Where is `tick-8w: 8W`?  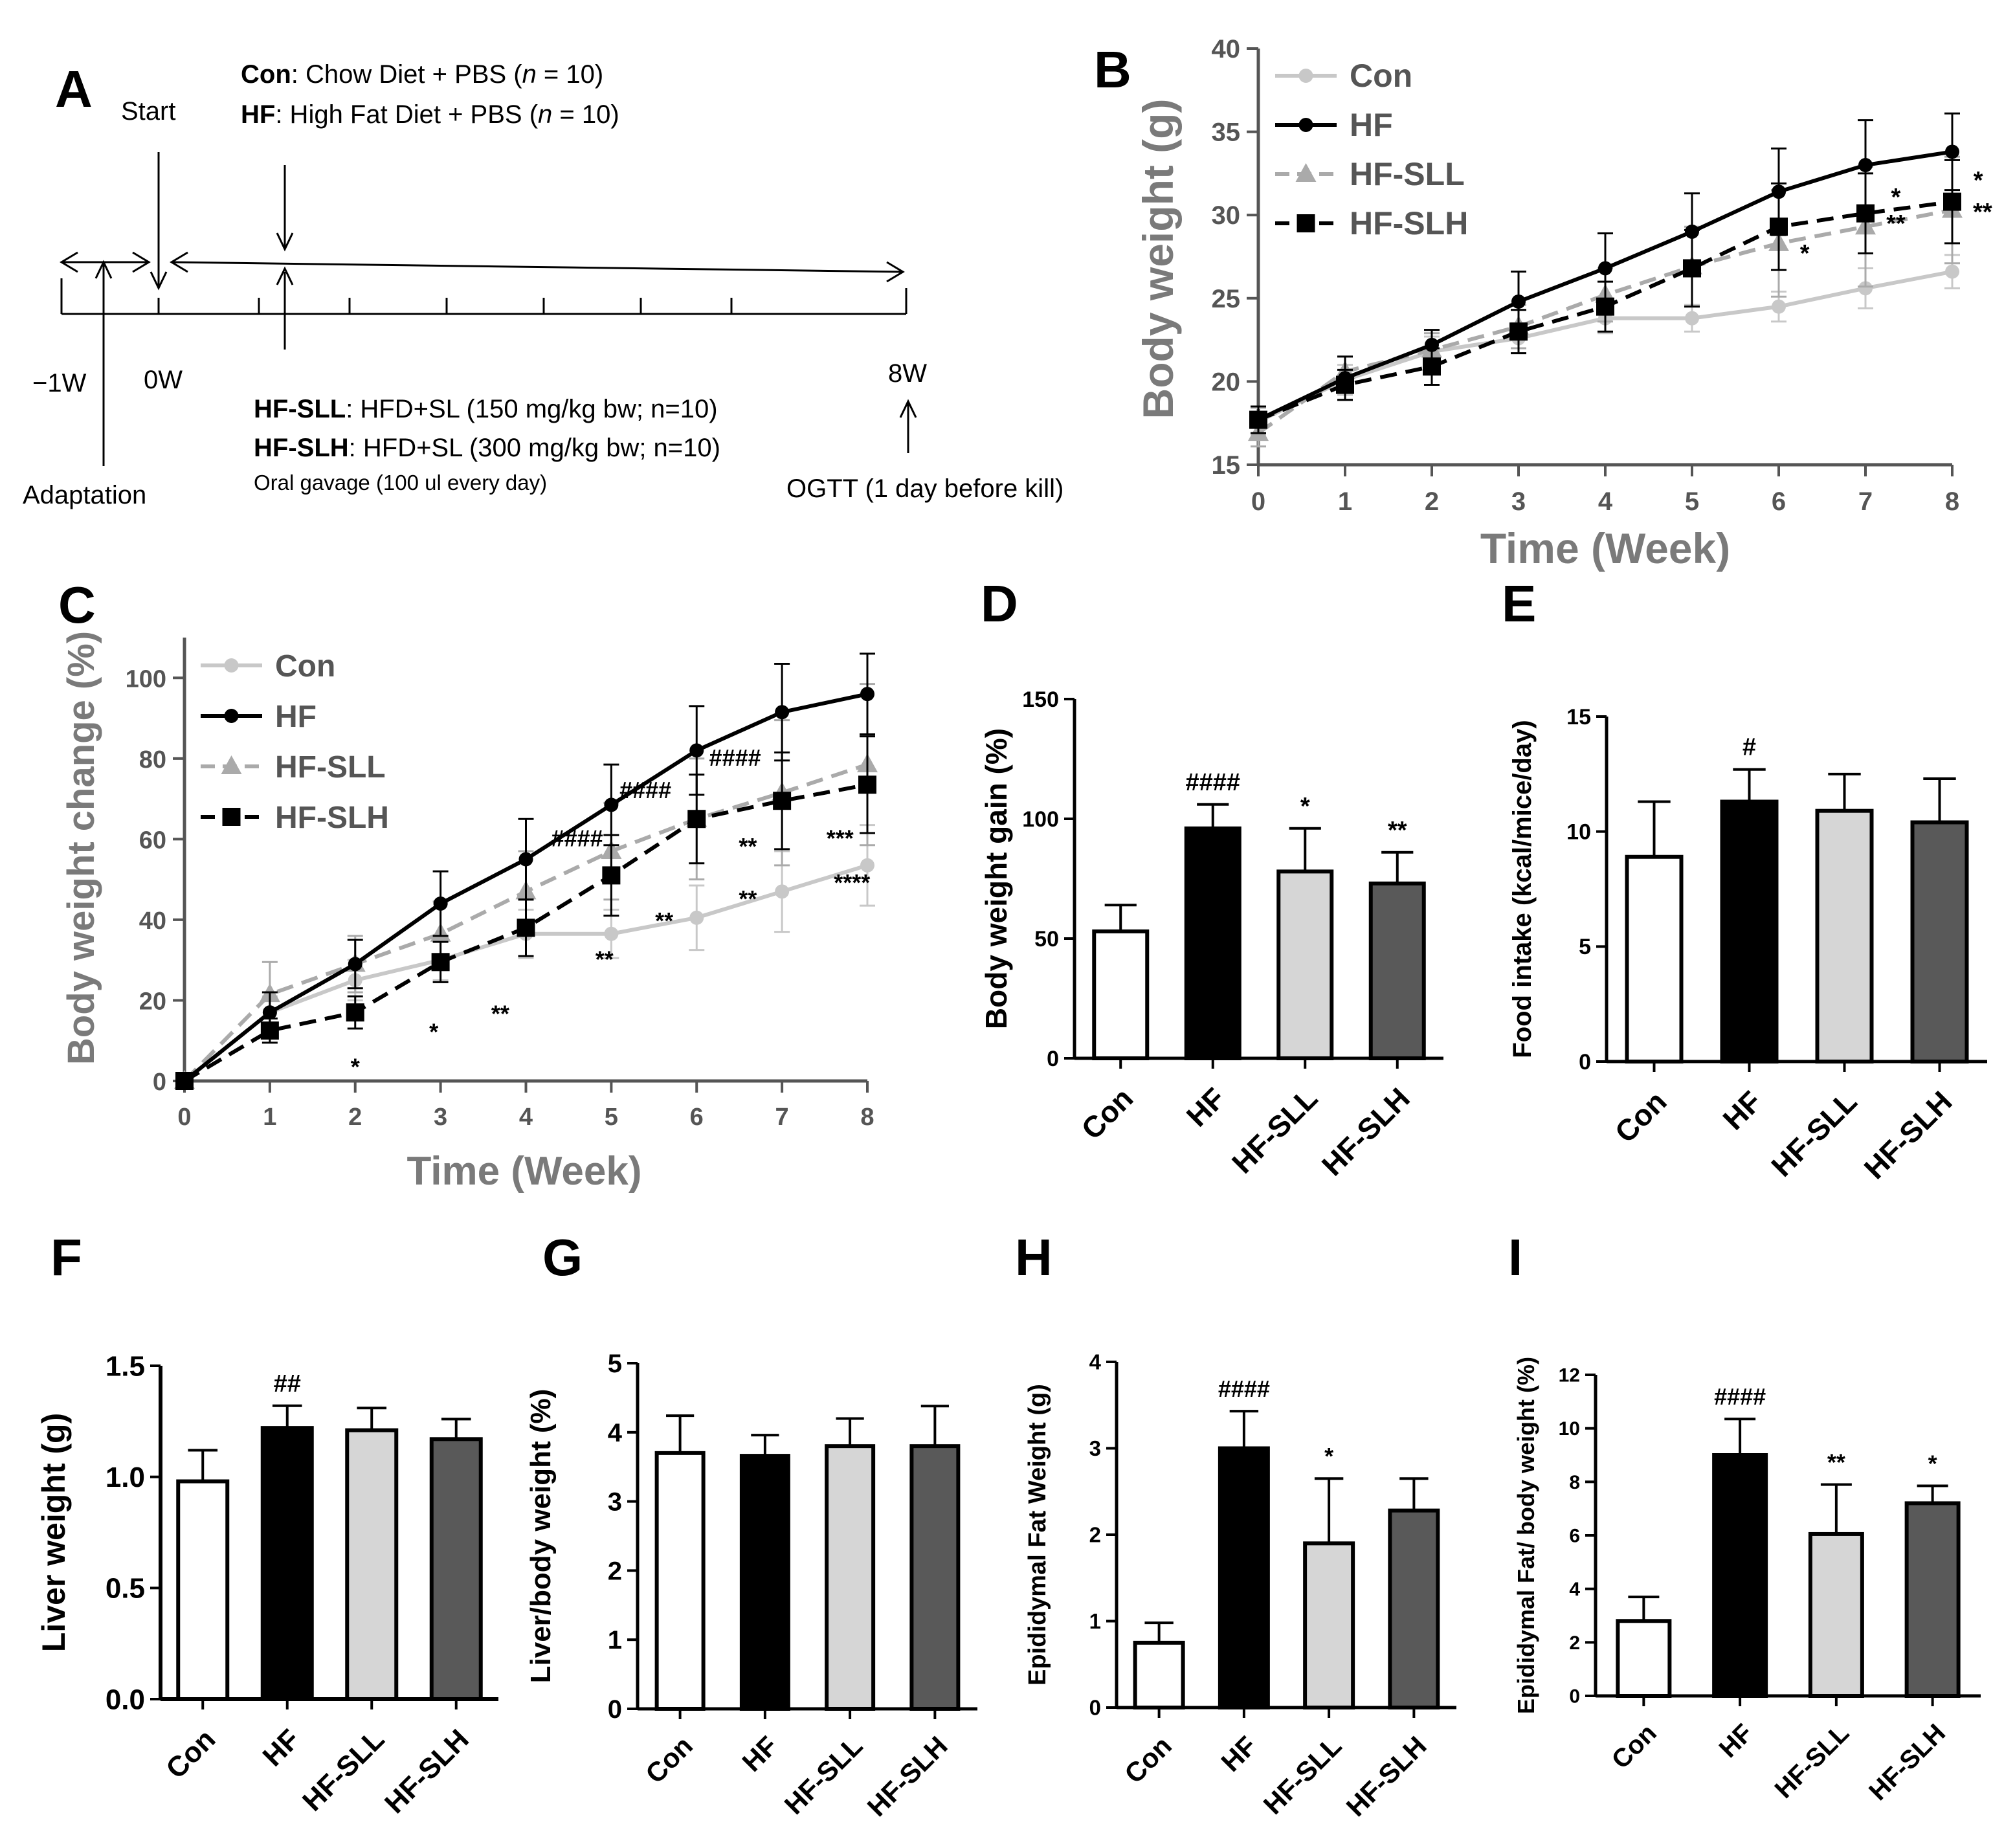
tick-8w: 8W is located at coordinates (907, 373).